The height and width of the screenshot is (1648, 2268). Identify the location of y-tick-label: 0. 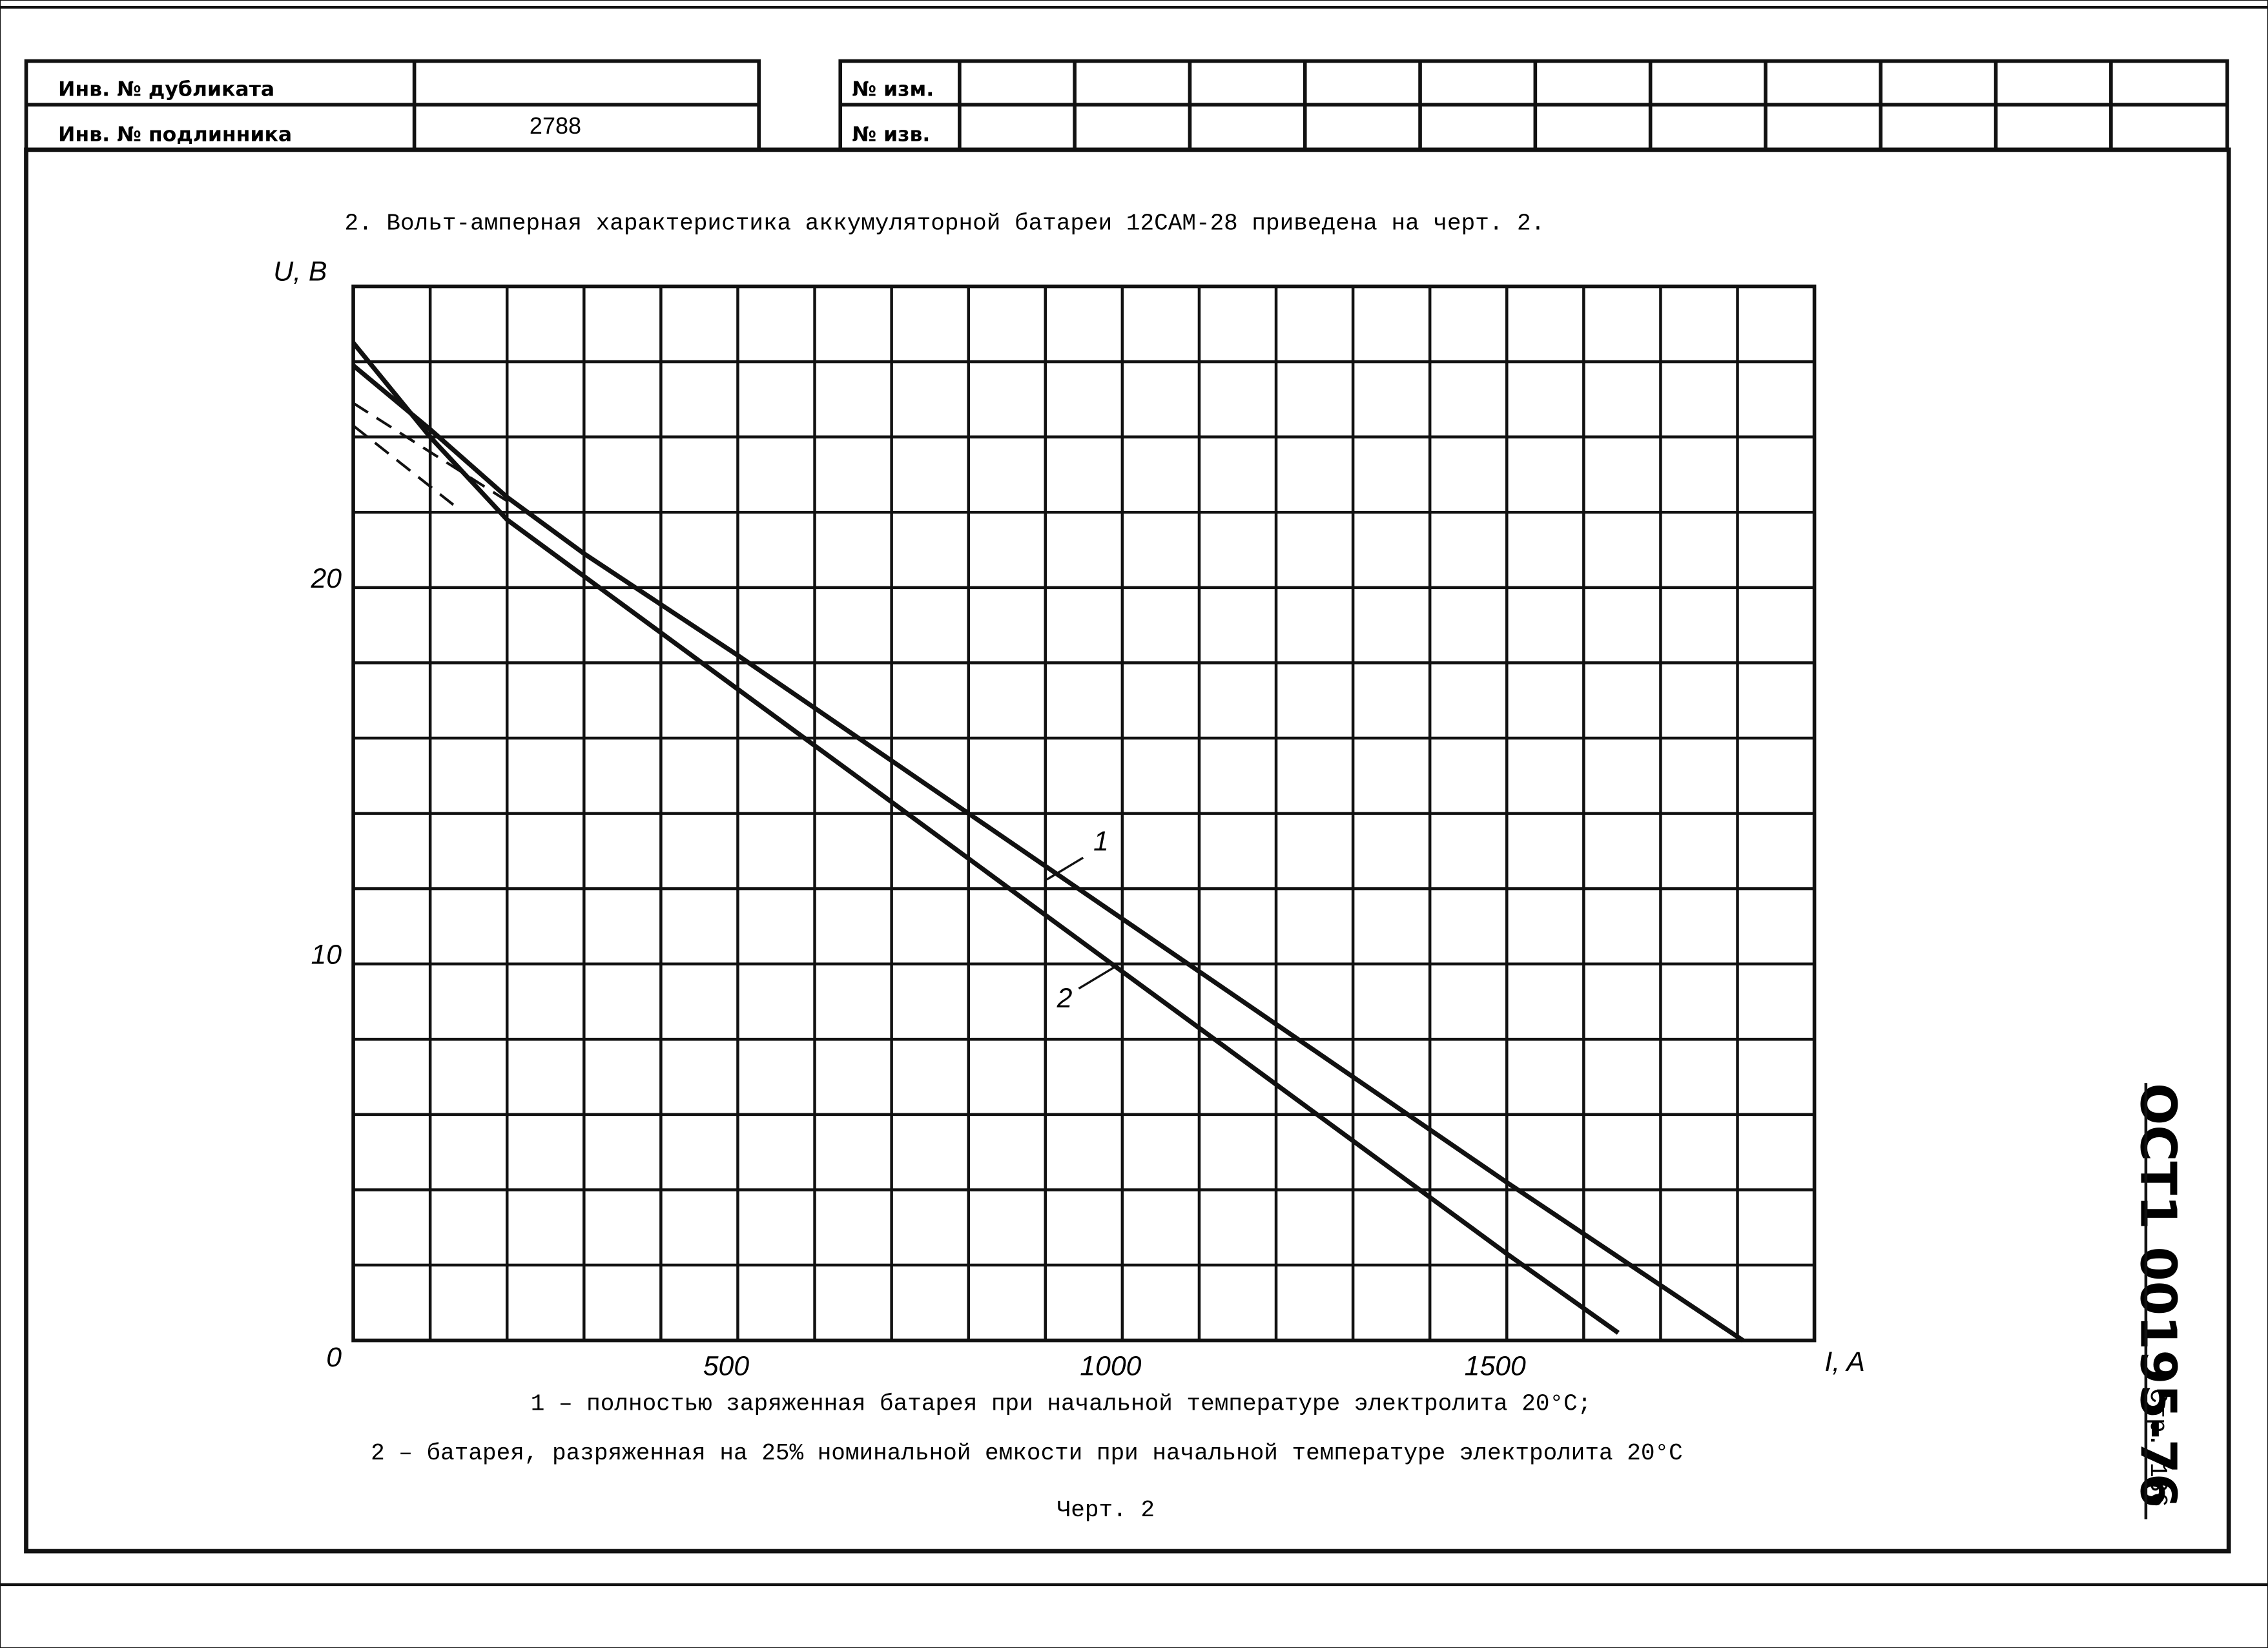
(334, 1358).